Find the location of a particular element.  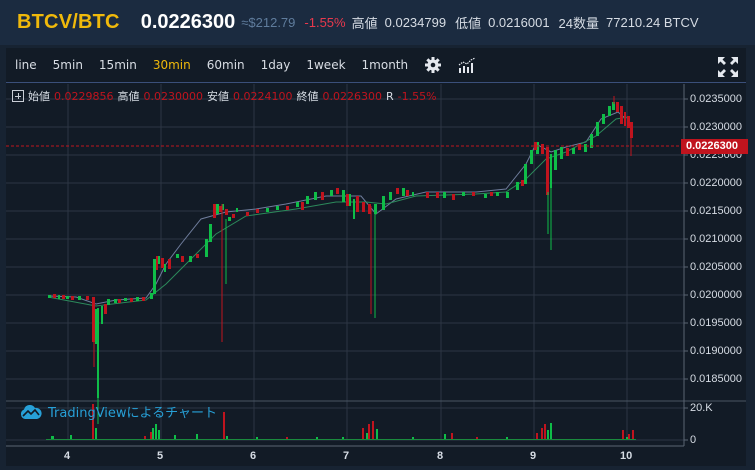

gear-icon is located at coordinates (433, 65).